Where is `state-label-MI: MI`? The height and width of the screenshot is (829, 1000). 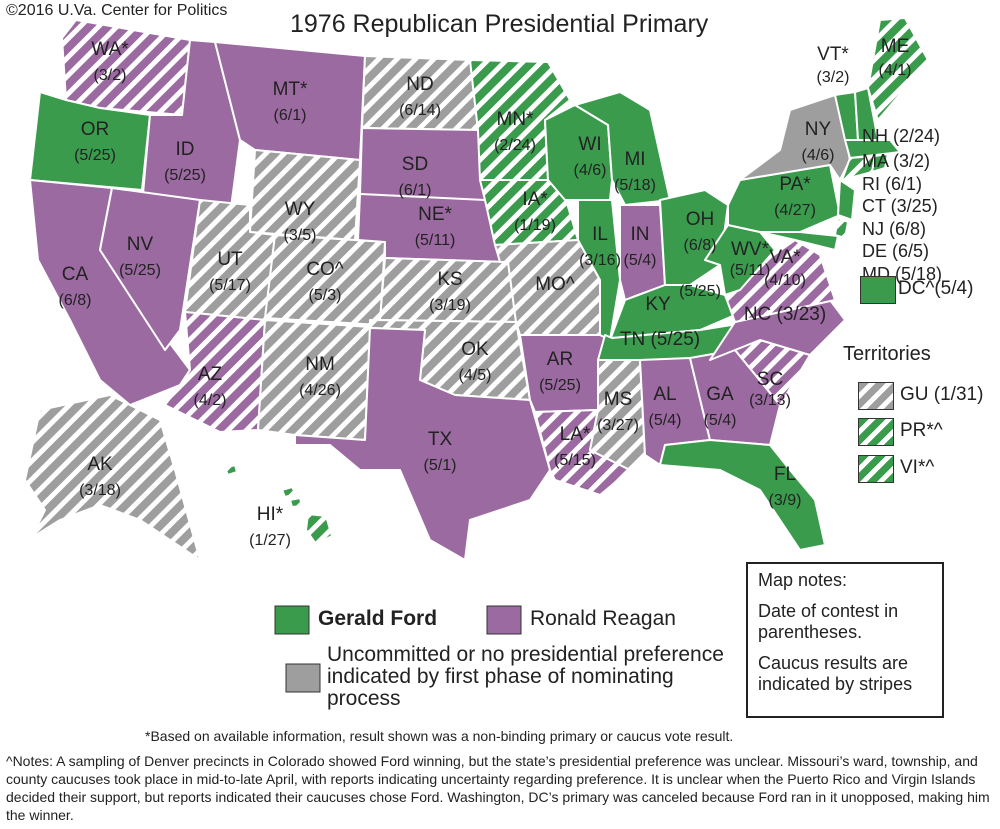 state-label-MI: MI is located at coordinates (634, 159).